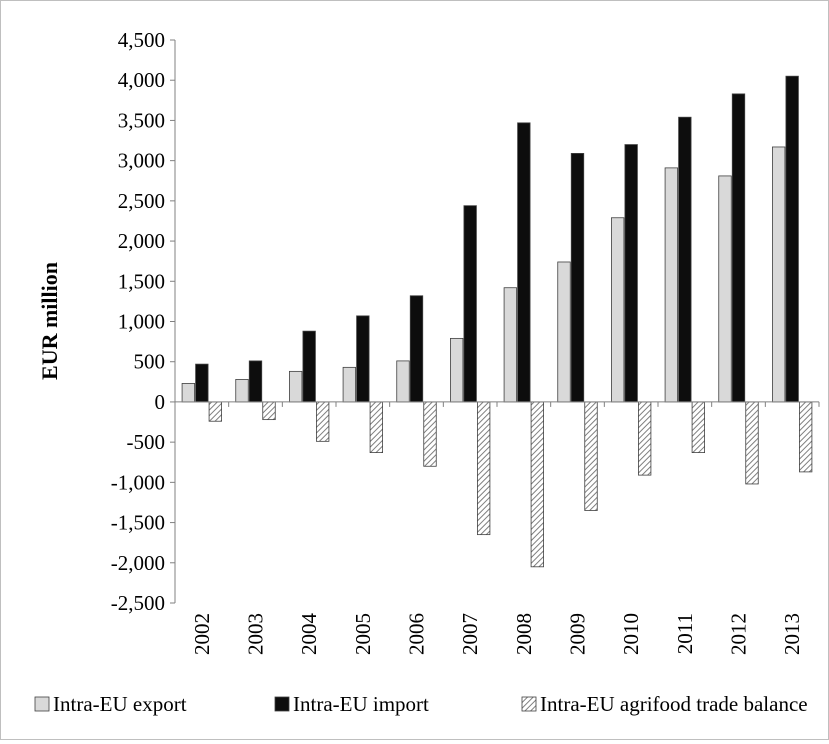 Image resolution: width=829 pixels, height=744 pixels. Describe the element at coordinates (138, 523) in the screenshot. I see `y-tick-label: -1,500` at that location.